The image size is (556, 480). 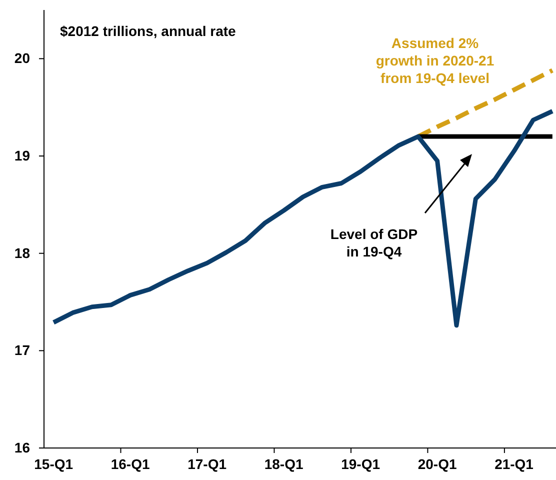 I want to click on series-label: Assumed 2% growth in 2020-21 from 19-Q4 level, so click(x=435, y=60).